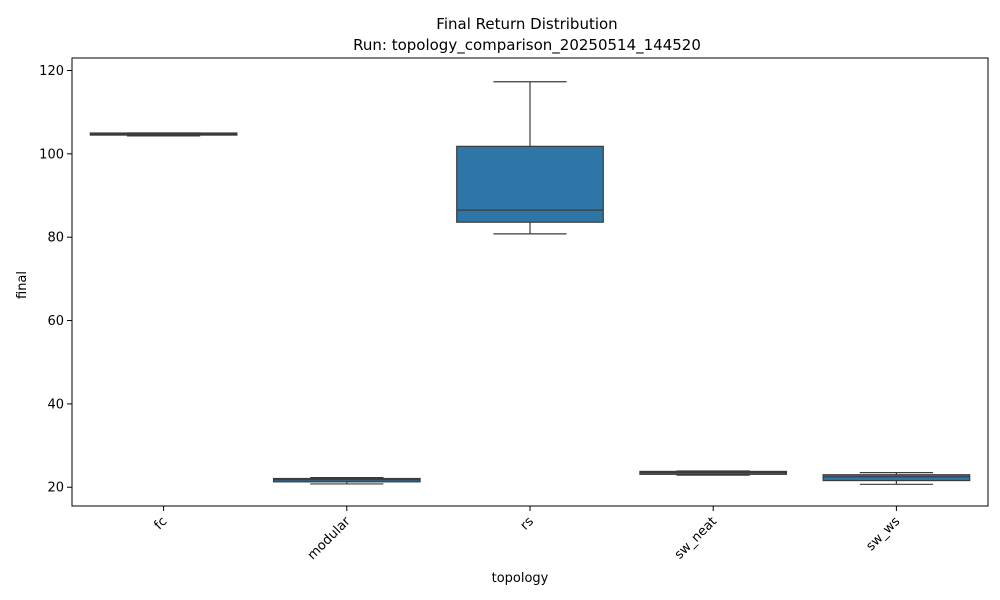 The height and width of the screenshot is (600, 1000). I want to click on box-rs, so click(530, 158).